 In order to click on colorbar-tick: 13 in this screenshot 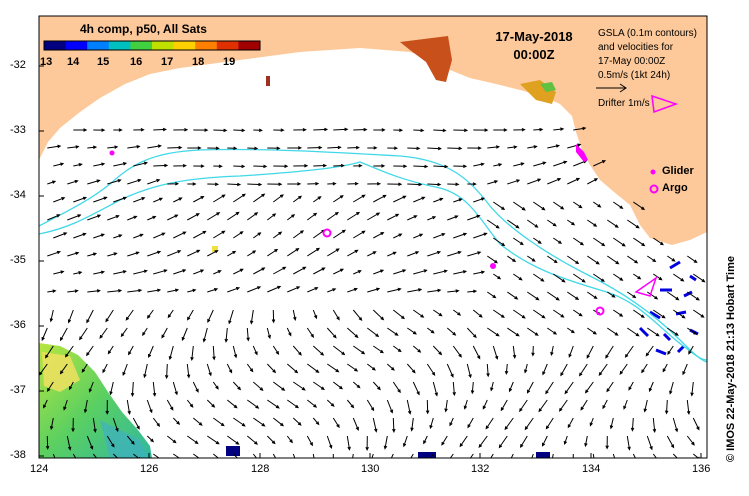, I will do `click(46, 62)`.